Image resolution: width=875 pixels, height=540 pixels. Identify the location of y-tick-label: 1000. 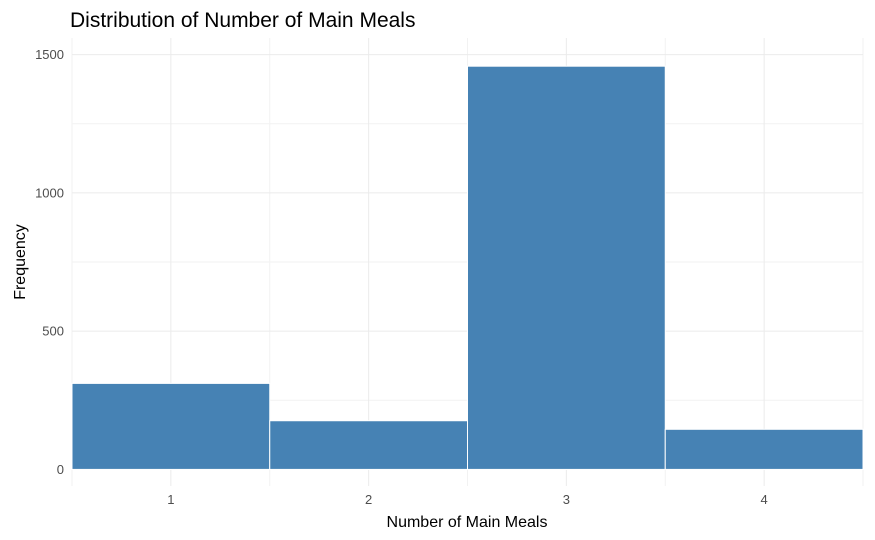
(49, 192).